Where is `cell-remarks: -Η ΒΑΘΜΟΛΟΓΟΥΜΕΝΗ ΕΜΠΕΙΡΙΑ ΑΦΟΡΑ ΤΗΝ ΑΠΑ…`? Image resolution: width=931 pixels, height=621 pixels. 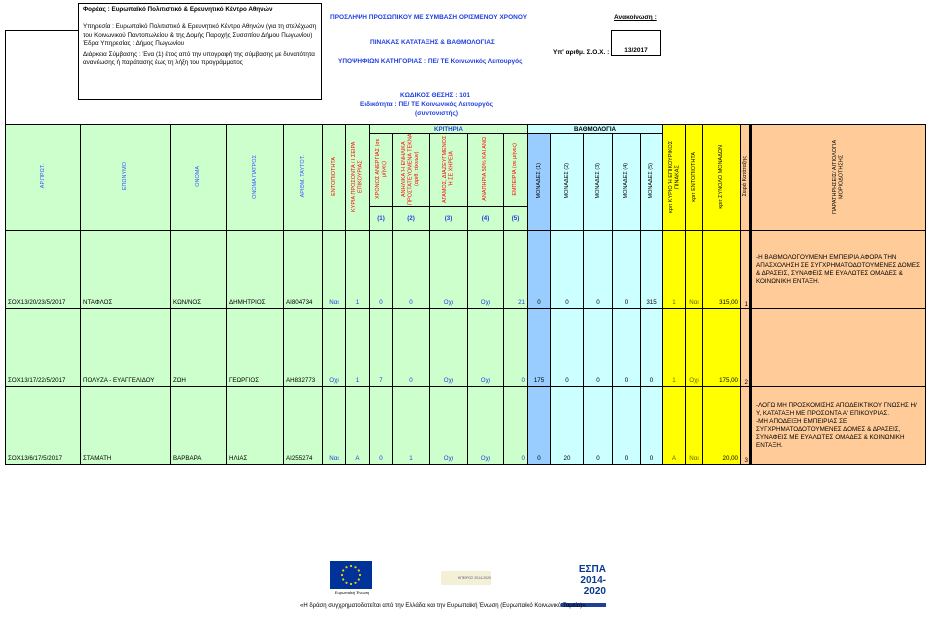
cell-remarks: -Η ΒΑΘΜΟΛΟΓΟΥΜΕΝΗ ΕΜΠΕΙΡΙΑ ΑΦΟΡΑ ΤΗΝ ΑΠΑ… is located at coordinates (837, 269).